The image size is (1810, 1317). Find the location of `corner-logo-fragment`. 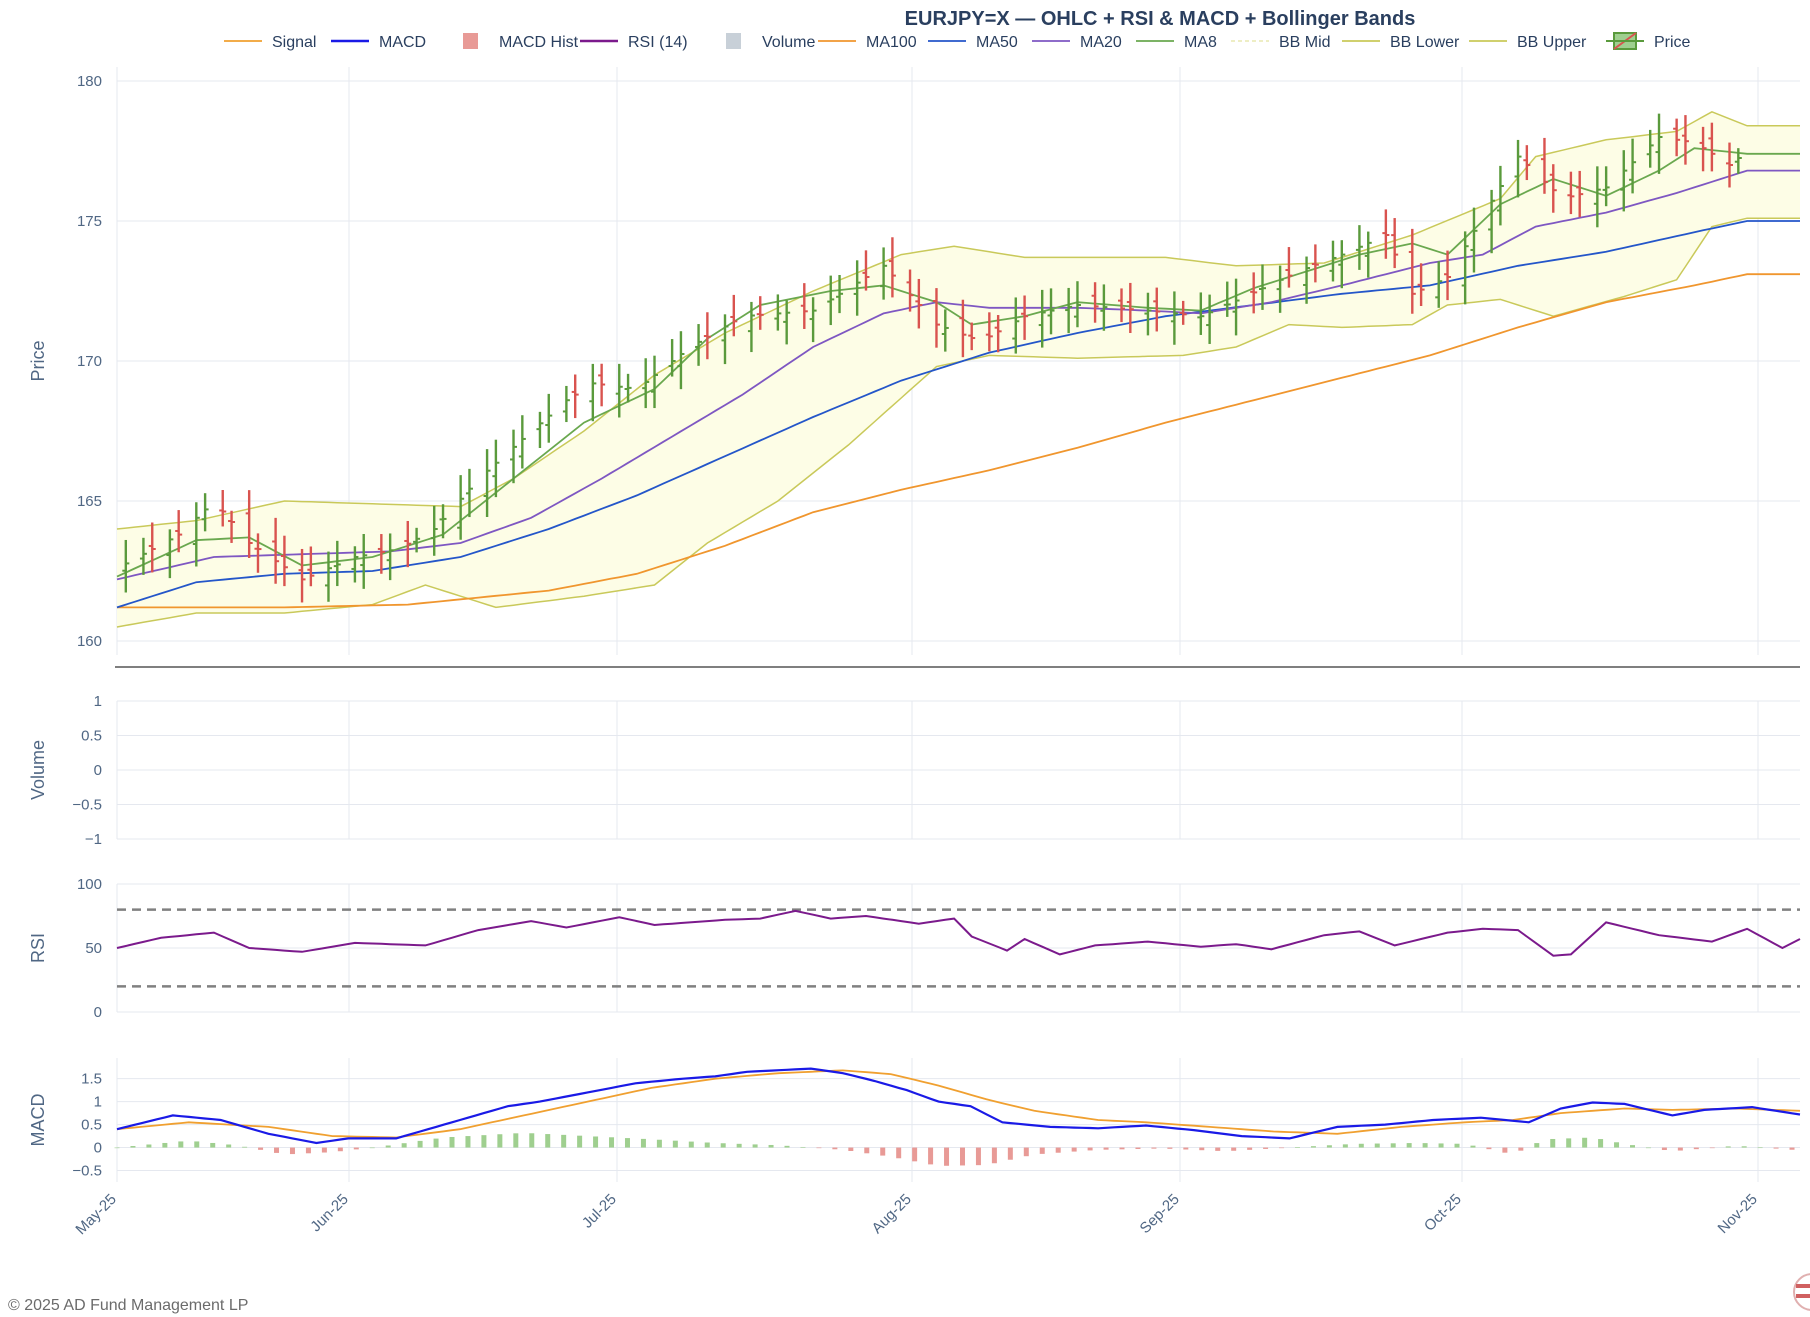

corner-logo-fragment is located at coordinates (1801, 1292).